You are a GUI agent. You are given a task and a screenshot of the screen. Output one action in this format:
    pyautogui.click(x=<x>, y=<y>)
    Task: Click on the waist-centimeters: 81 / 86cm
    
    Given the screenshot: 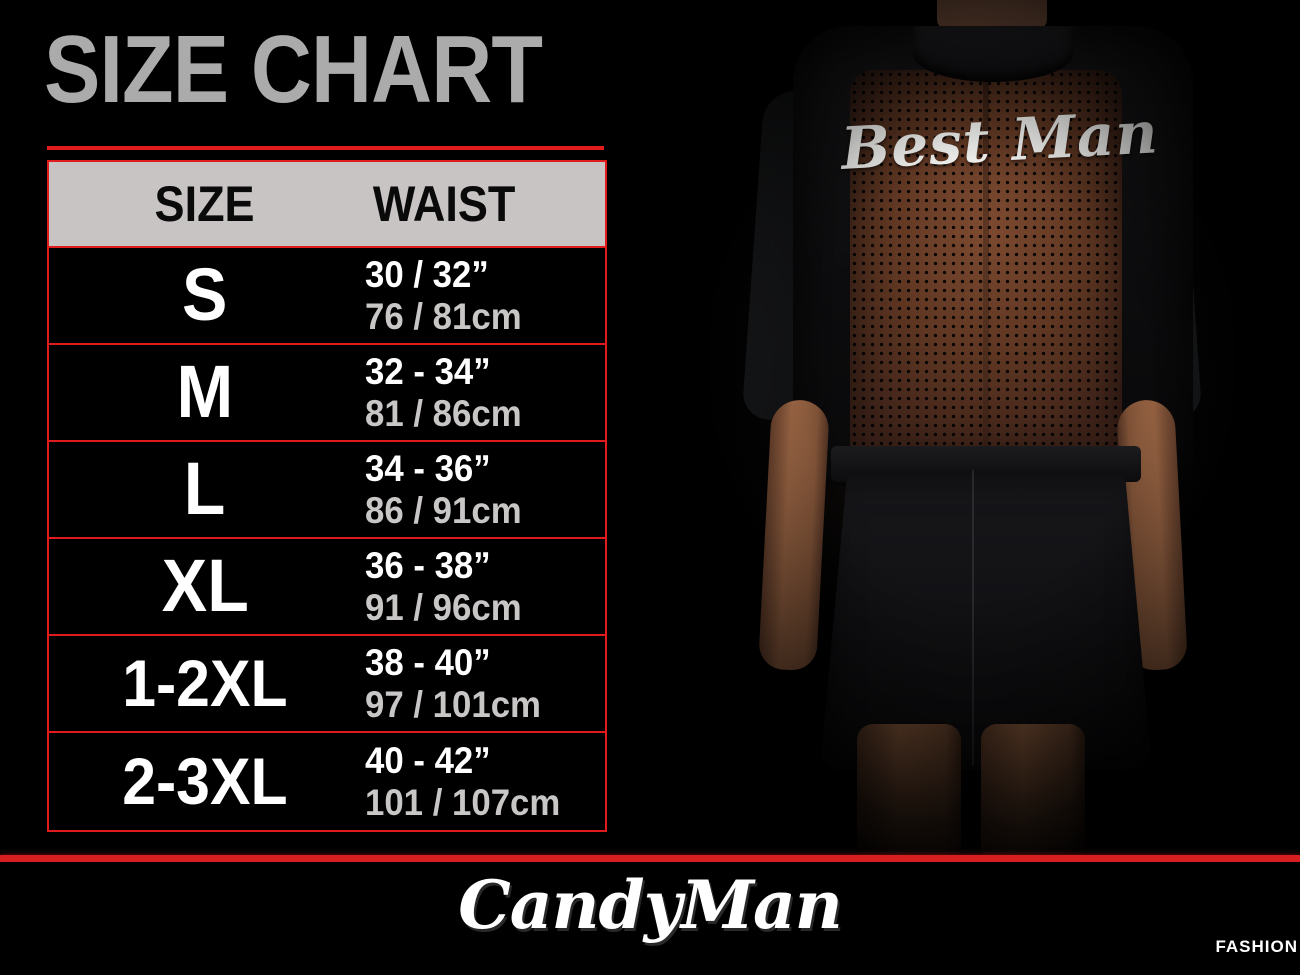 What is the action you would take?
    pyautogui.click(x=443, y=413)
    